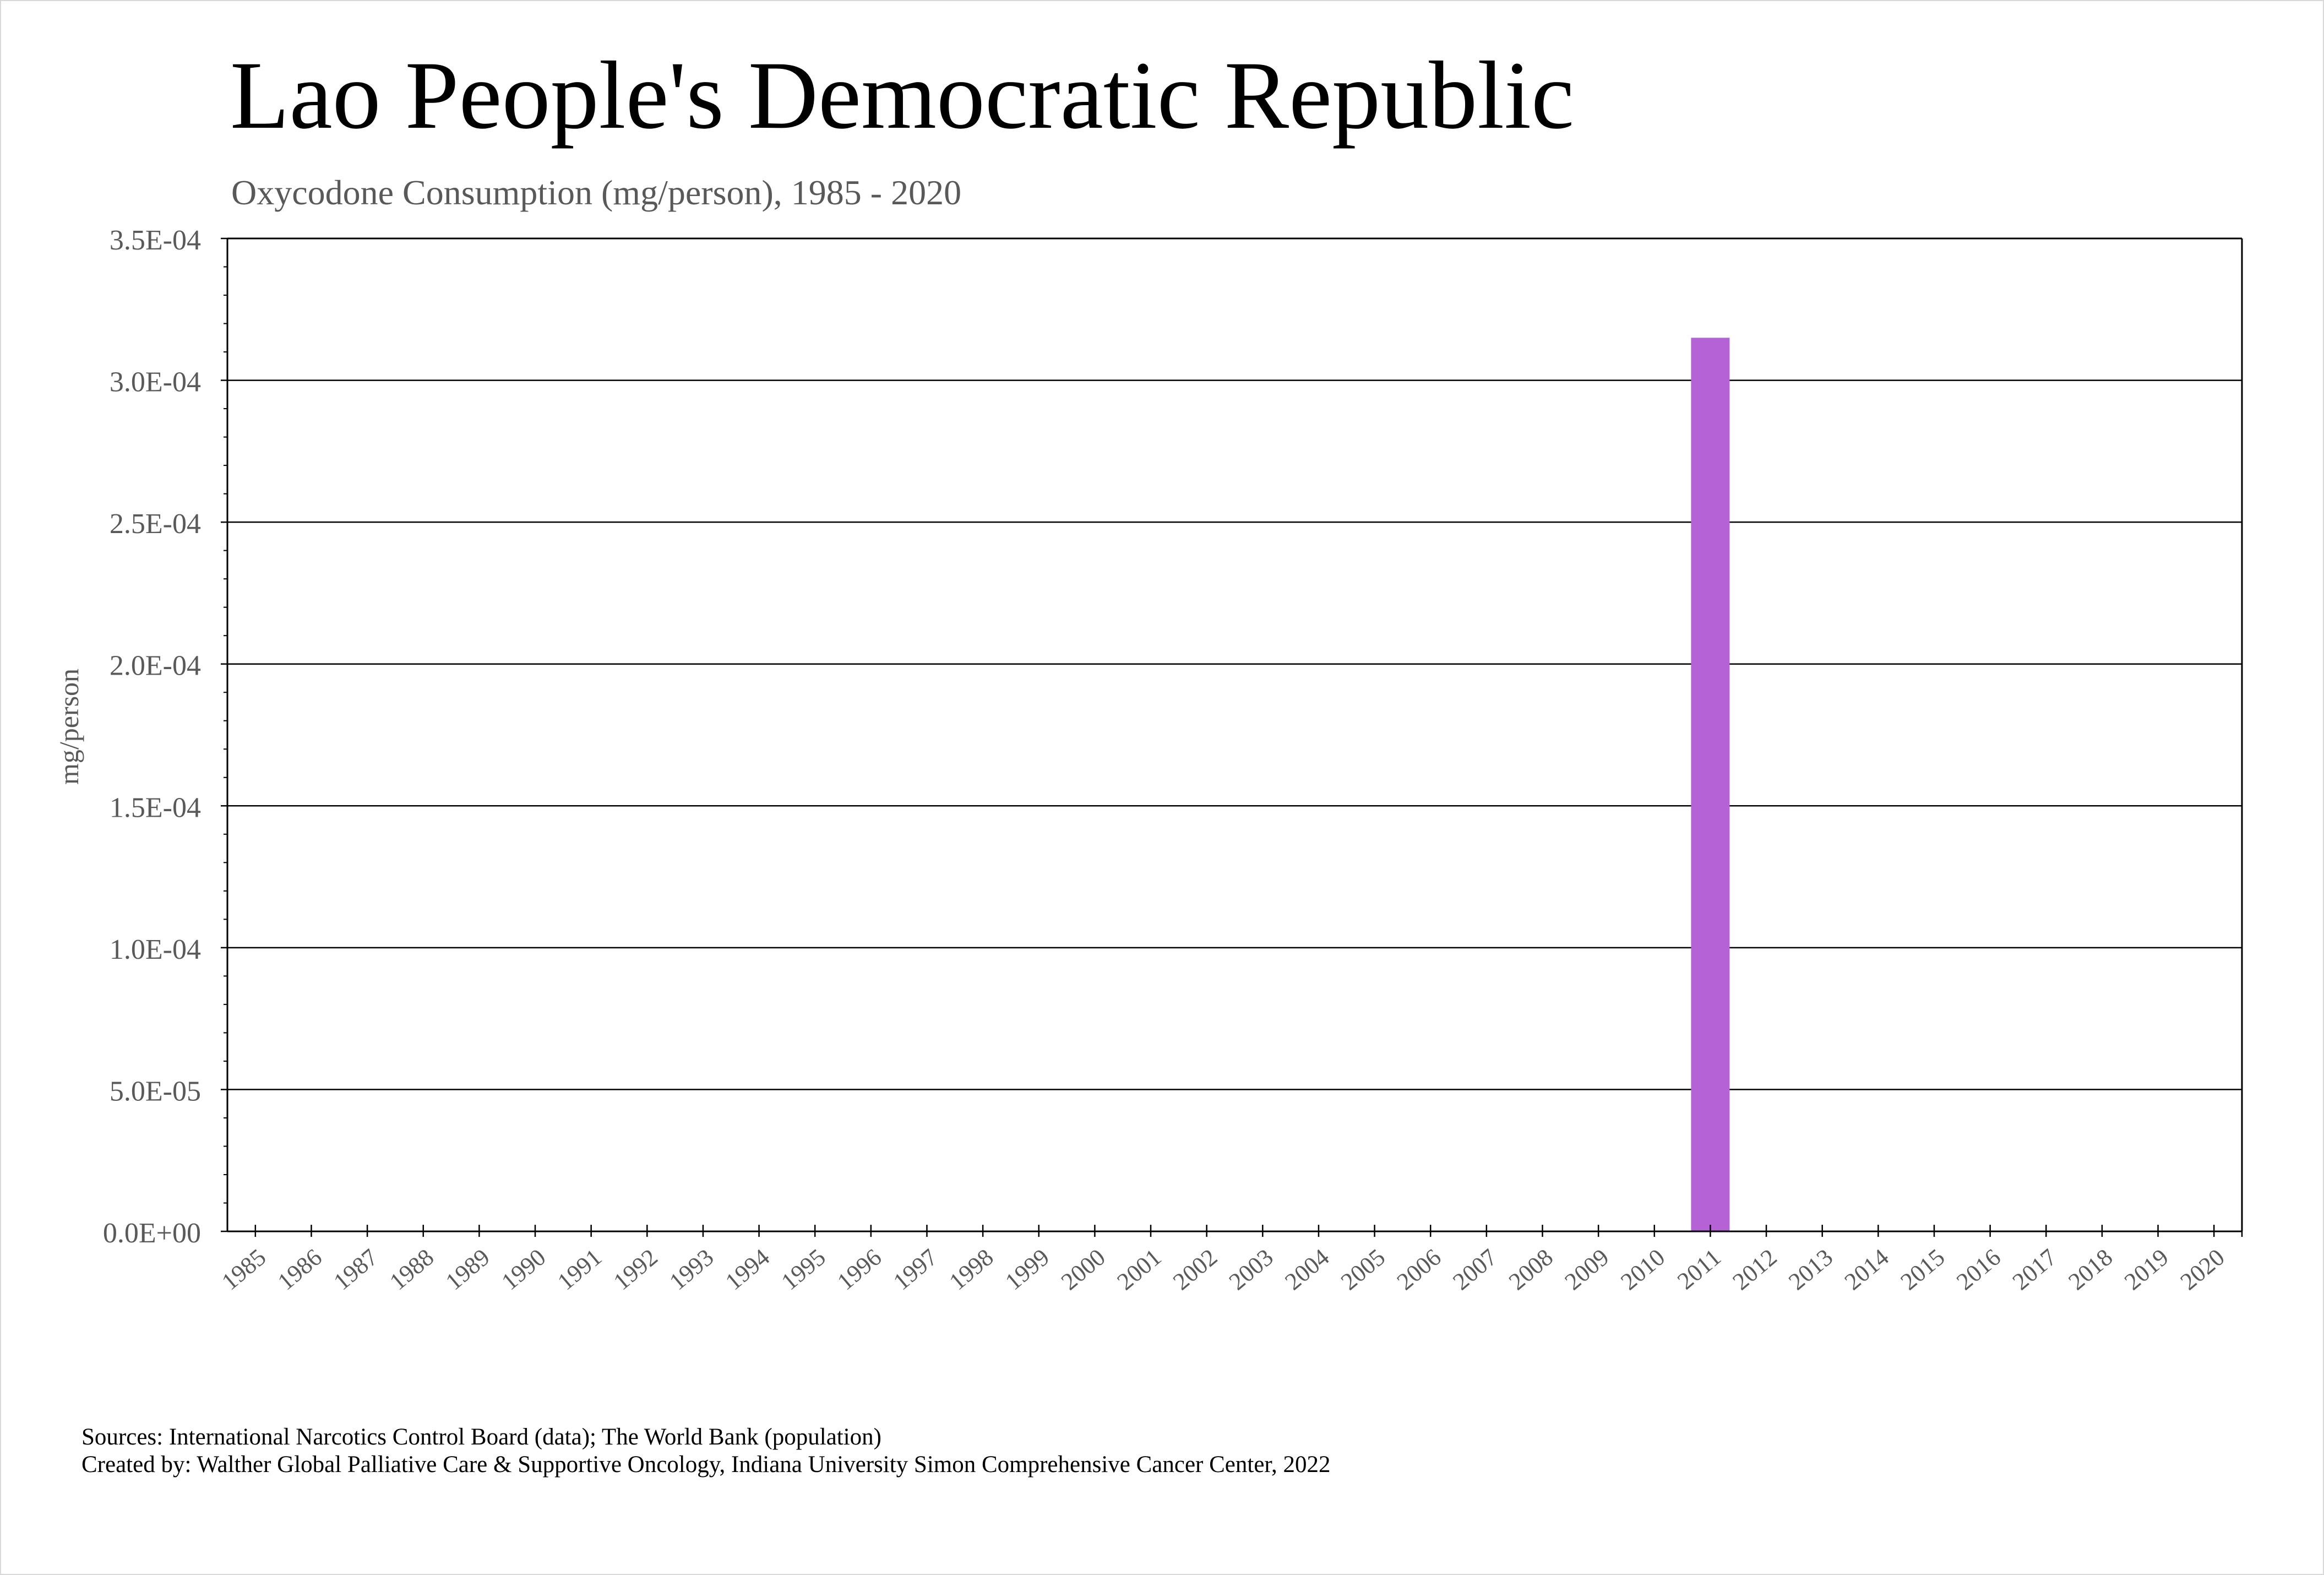  What do you see at coordinates (1251, 1269) in the screenshot?
I see `x-tick-label: 2003` at bounding box center [1251, 1269].